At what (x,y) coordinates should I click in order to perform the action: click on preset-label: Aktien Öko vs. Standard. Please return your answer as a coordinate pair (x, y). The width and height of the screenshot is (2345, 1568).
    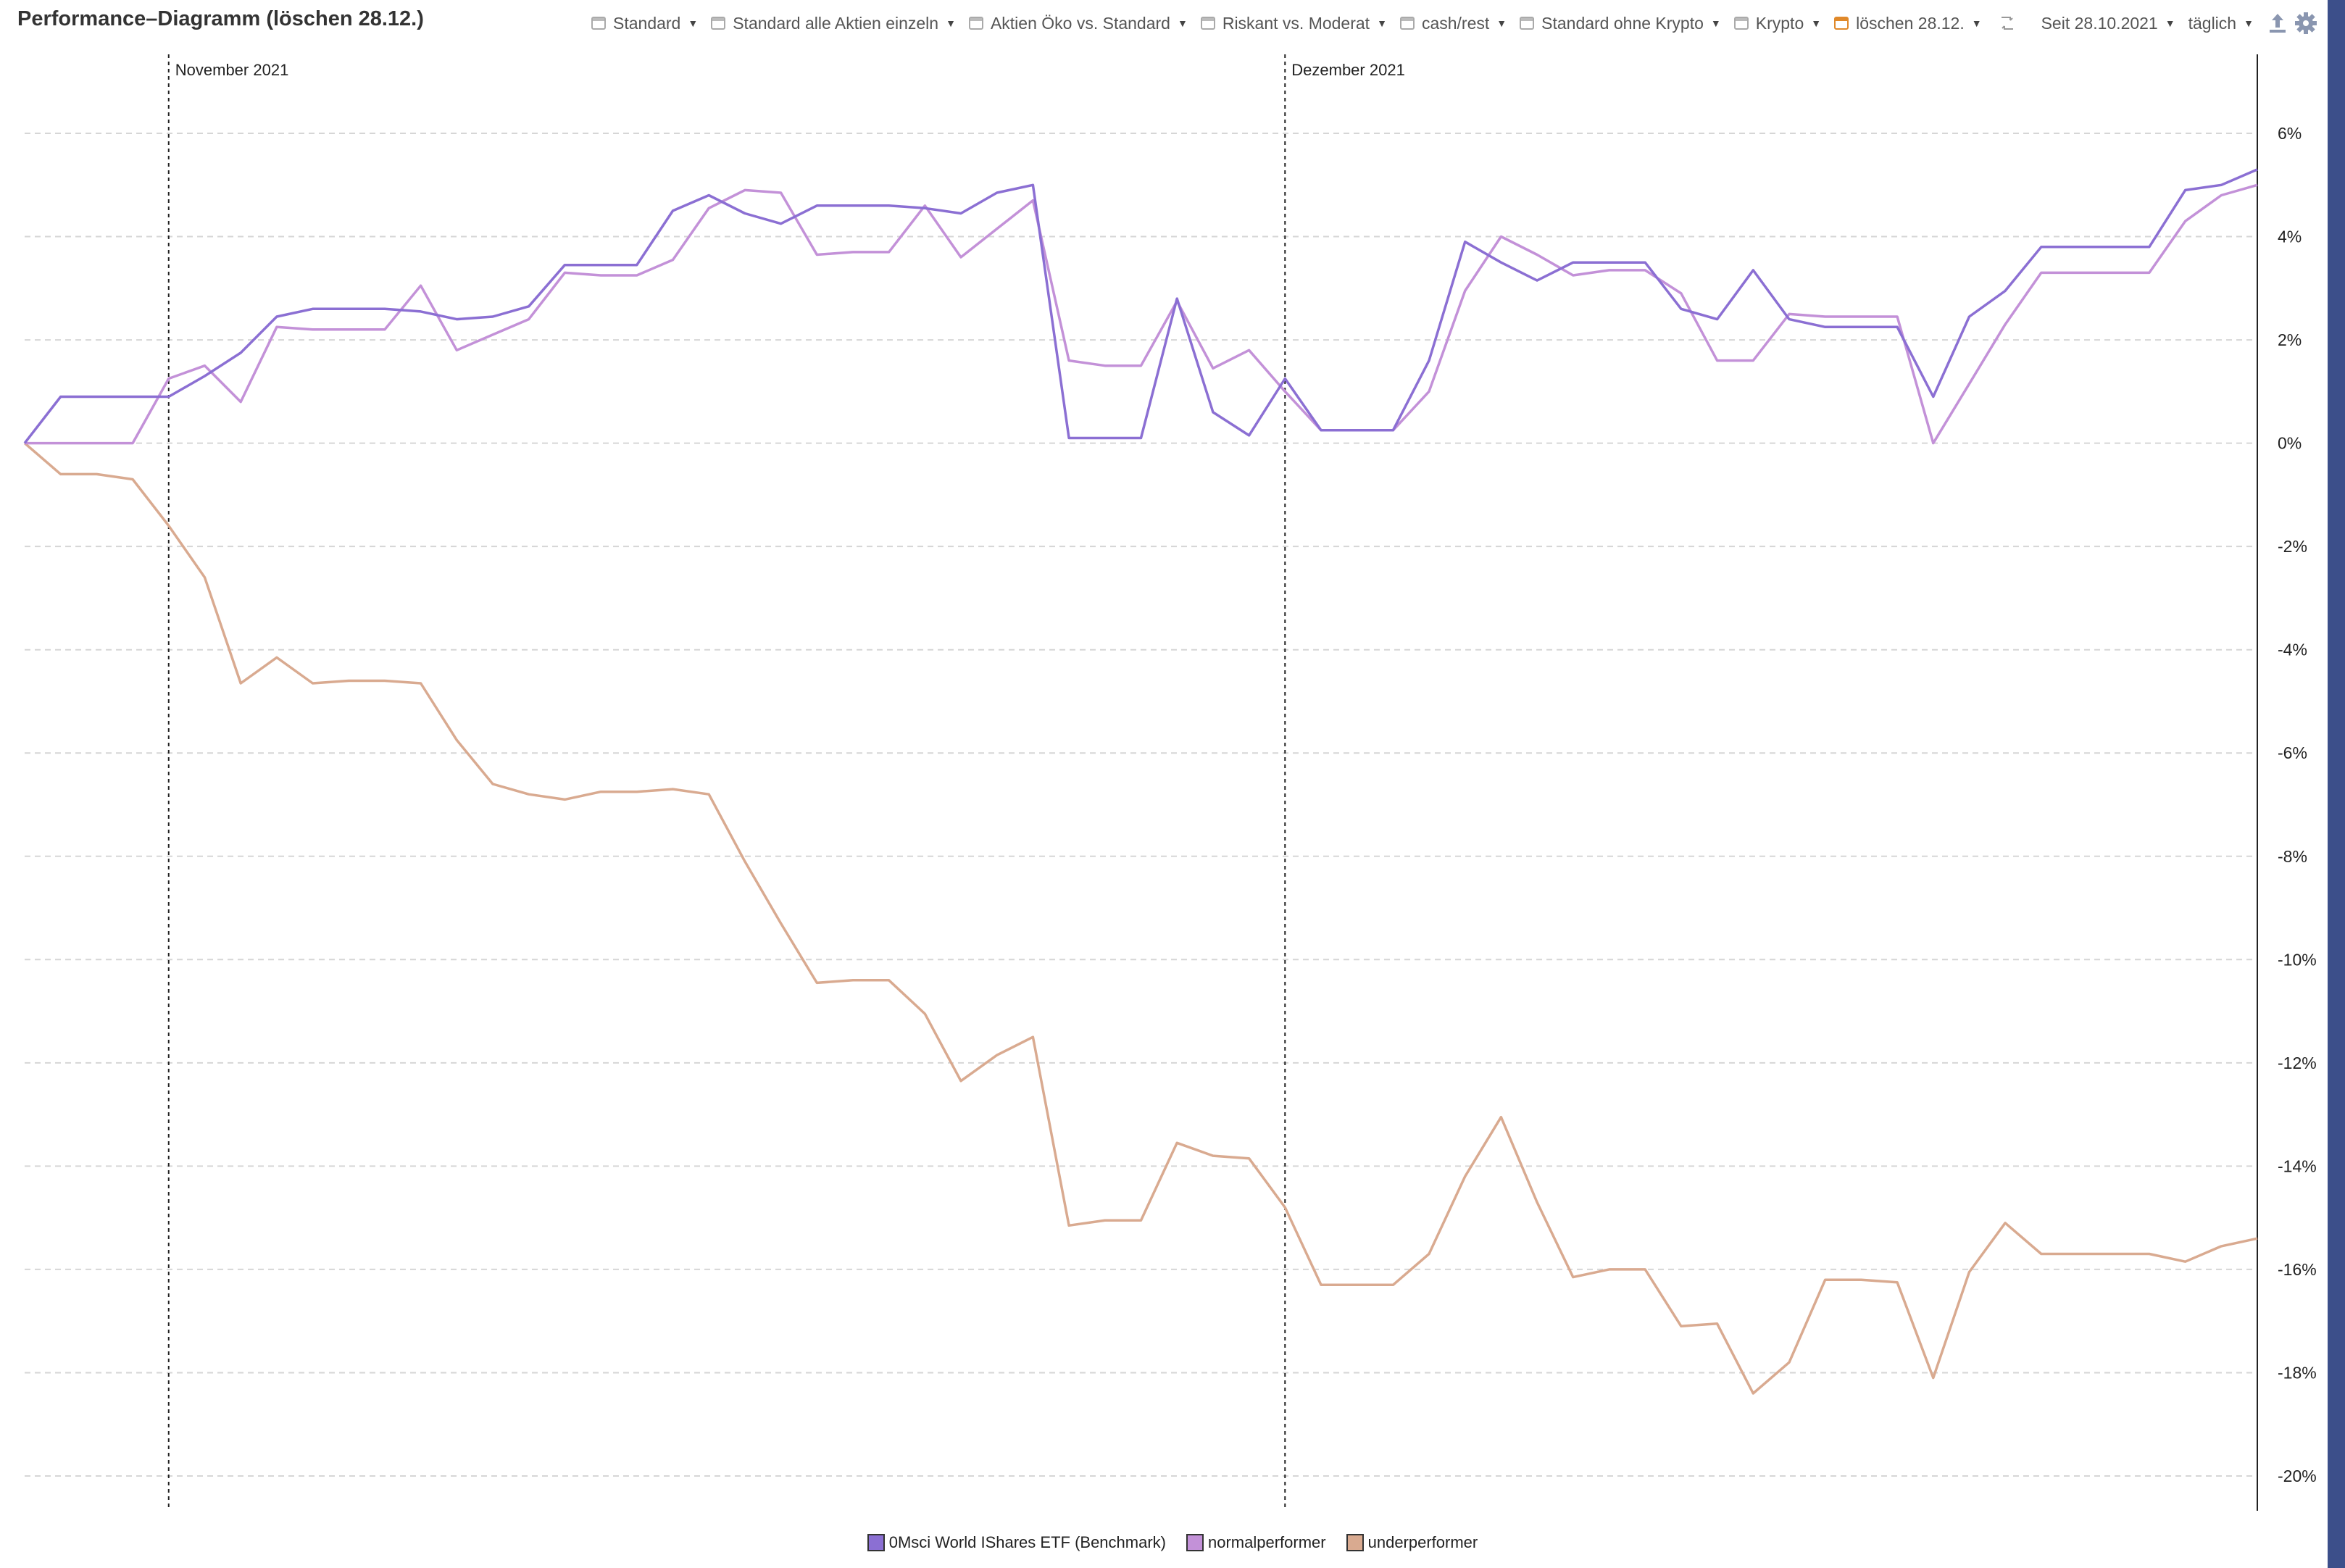
    Looking at the image, I should click on (1080, 23).